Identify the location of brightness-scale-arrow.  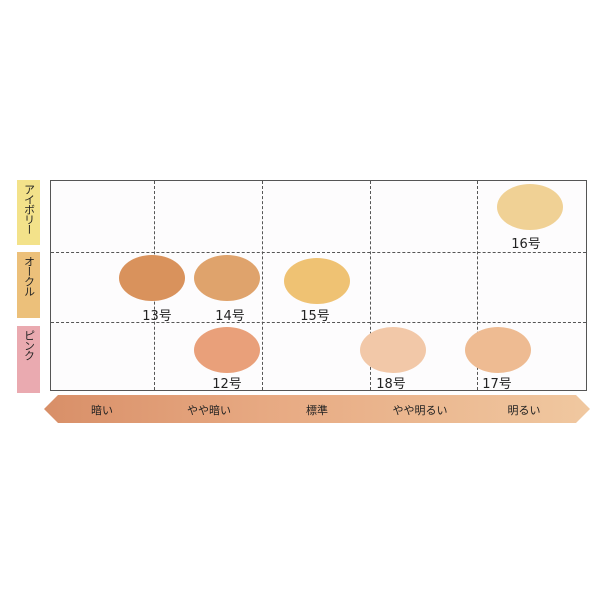
(317, 409).